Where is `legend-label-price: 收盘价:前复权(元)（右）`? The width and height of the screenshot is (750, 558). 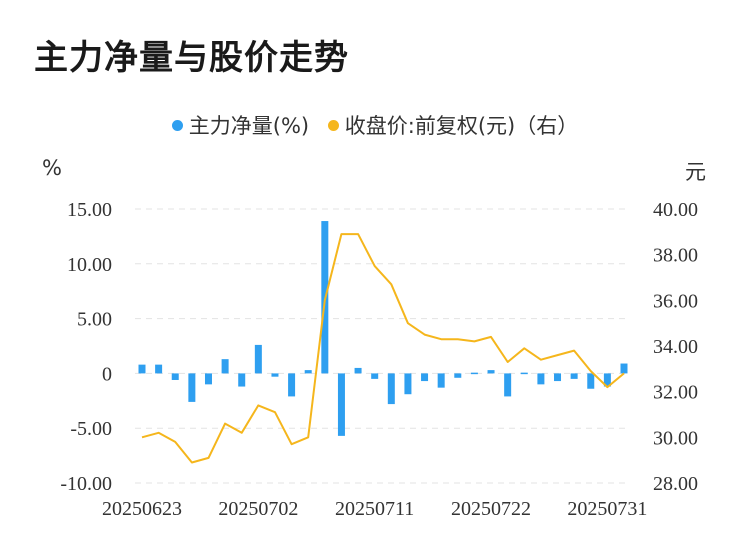
legend-label-price: 收盘价:前复权(元)（右） is located at coordinates (461, 126).